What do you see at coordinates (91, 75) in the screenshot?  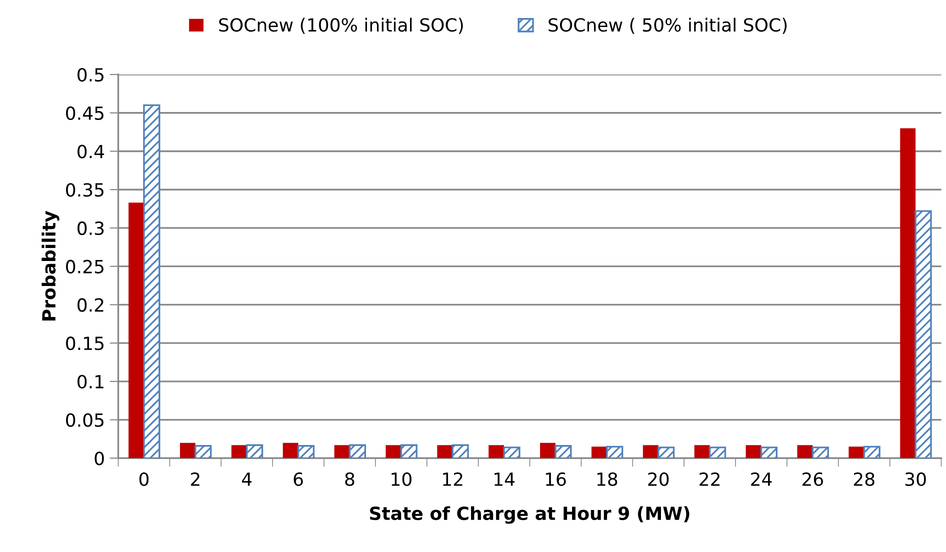 I see `y-tick-label: 0.5` at bounding box center [91, 75].